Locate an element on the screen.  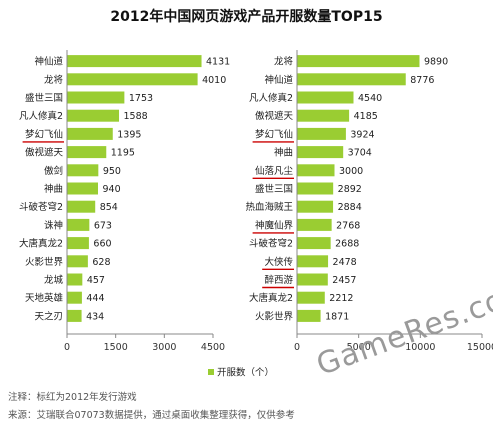
bar-value-label: 628 is located at coordinates (101, 262).